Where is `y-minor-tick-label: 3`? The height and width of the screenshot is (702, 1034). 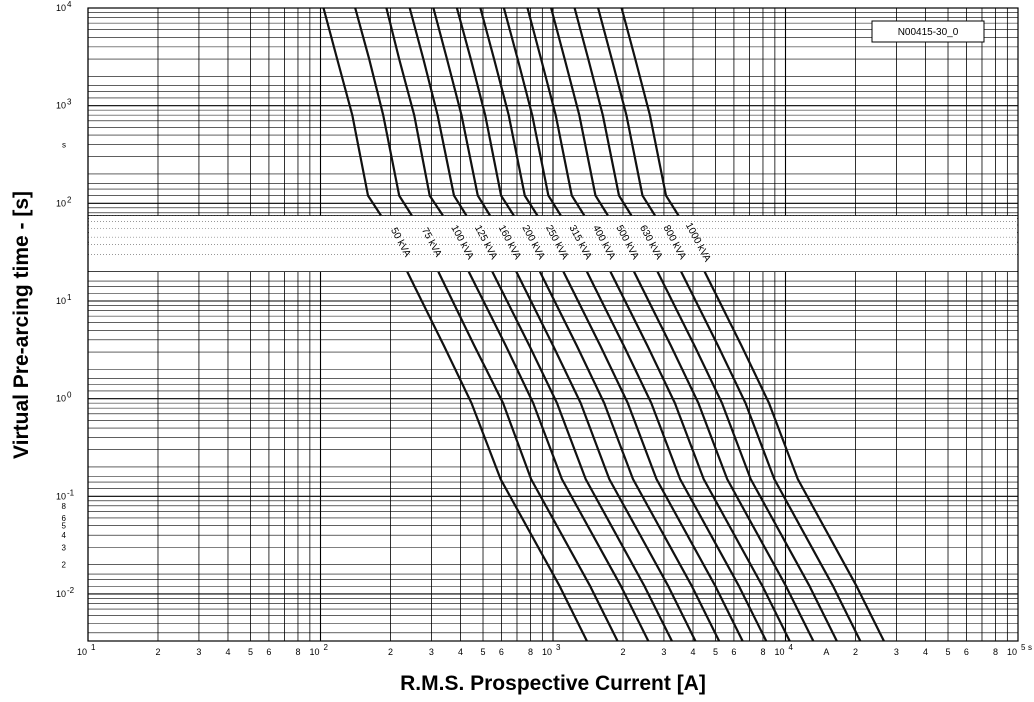 y-minor-tick-label: 3 is located at coordinates (64, 547).